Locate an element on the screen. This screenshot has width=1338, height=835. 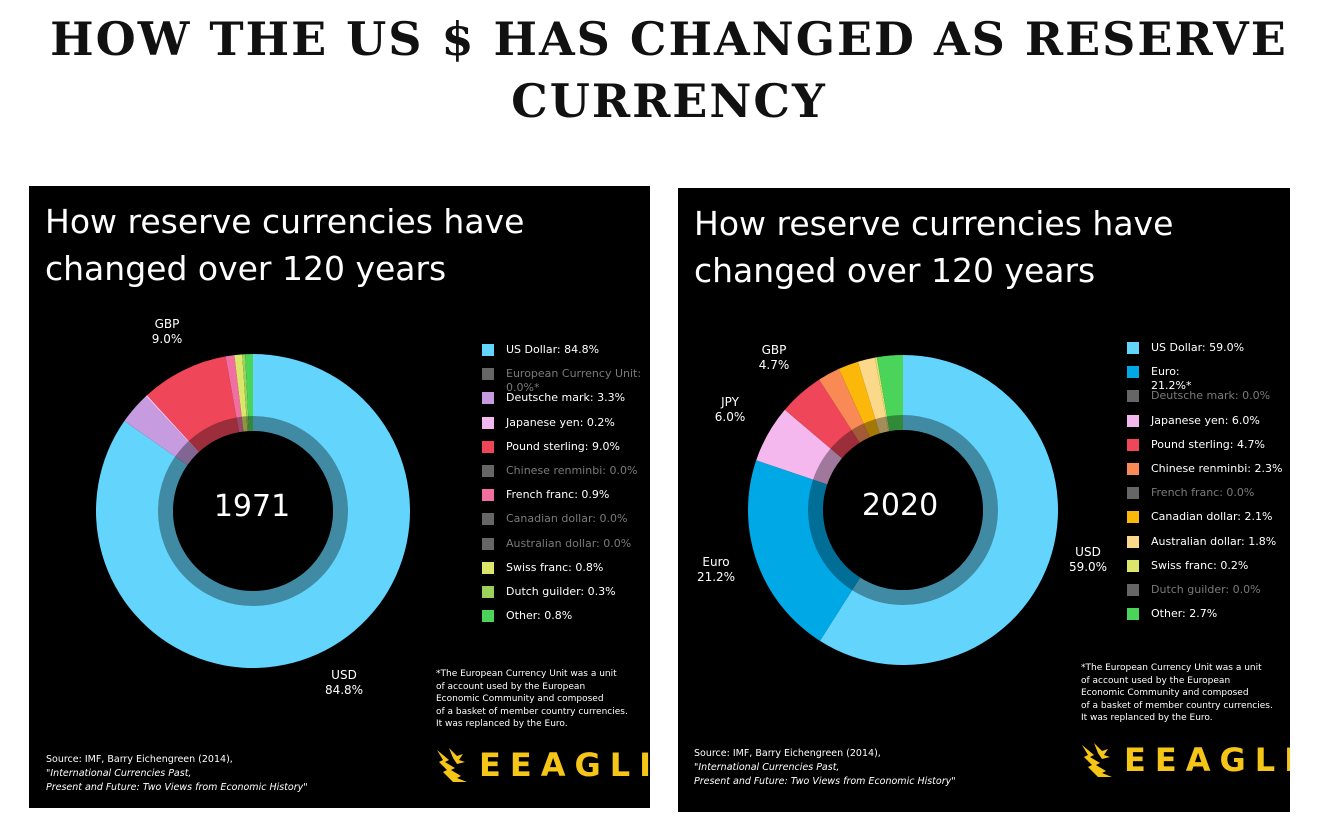
callout-gbp: GBP 9.0% is located at coordinates (167, 332).